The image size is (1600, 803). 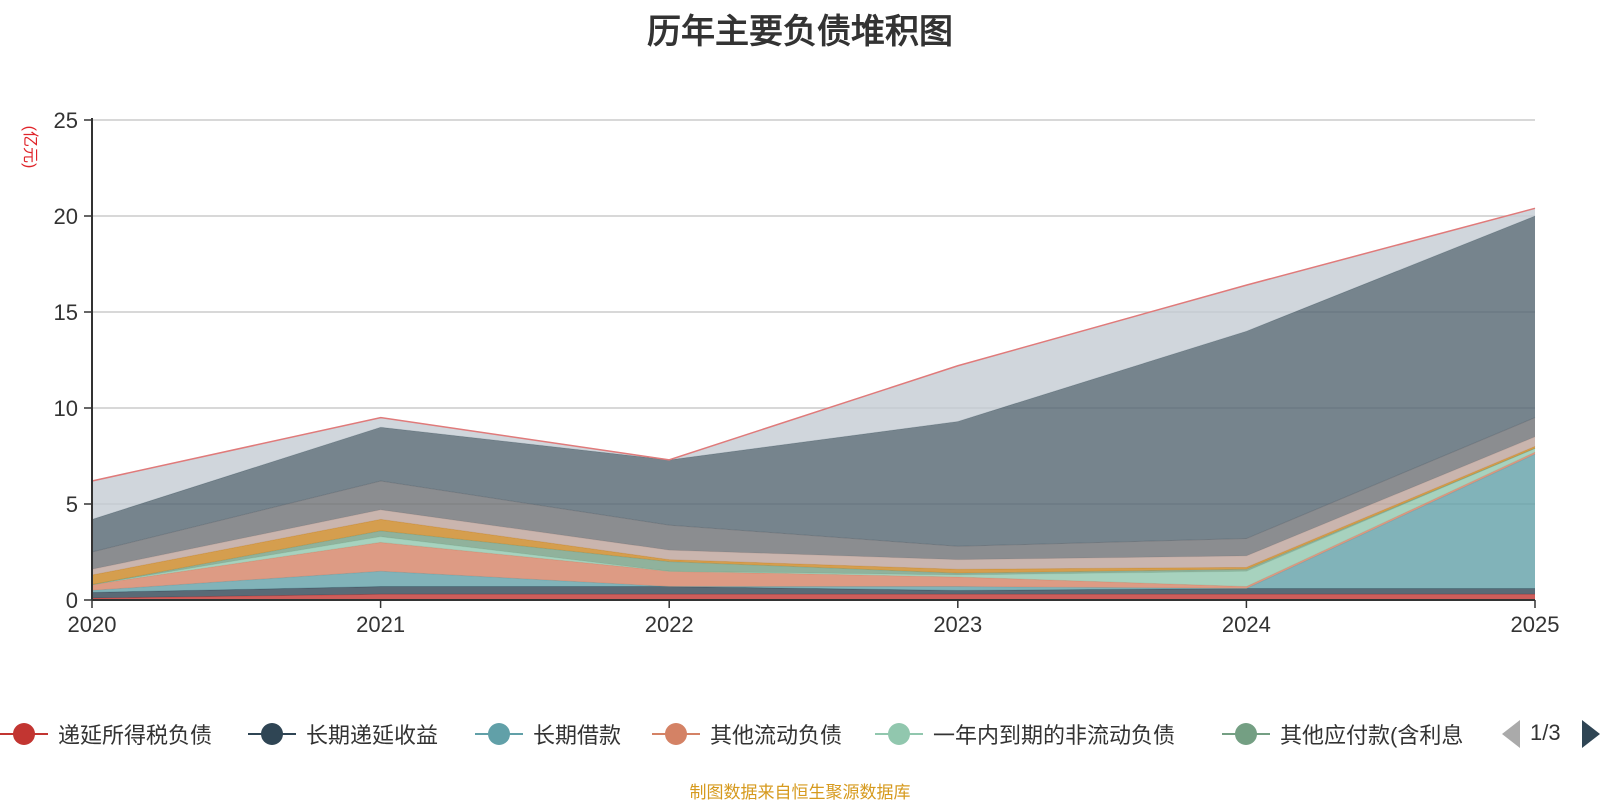 I want to click on x-tick-label: 2020, so click(x=92, y=624).